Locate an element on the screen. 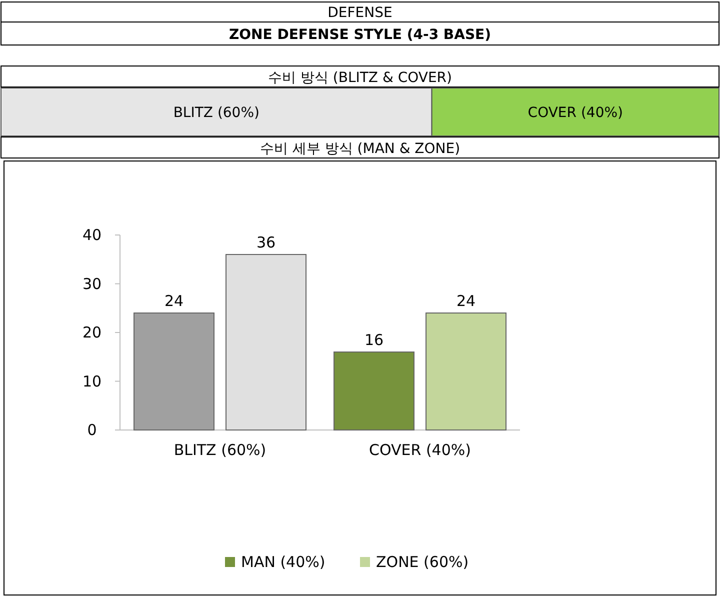 This screenshot has width=720, height=600. y-tick-label: 20 is located at coordinates (92, 333).